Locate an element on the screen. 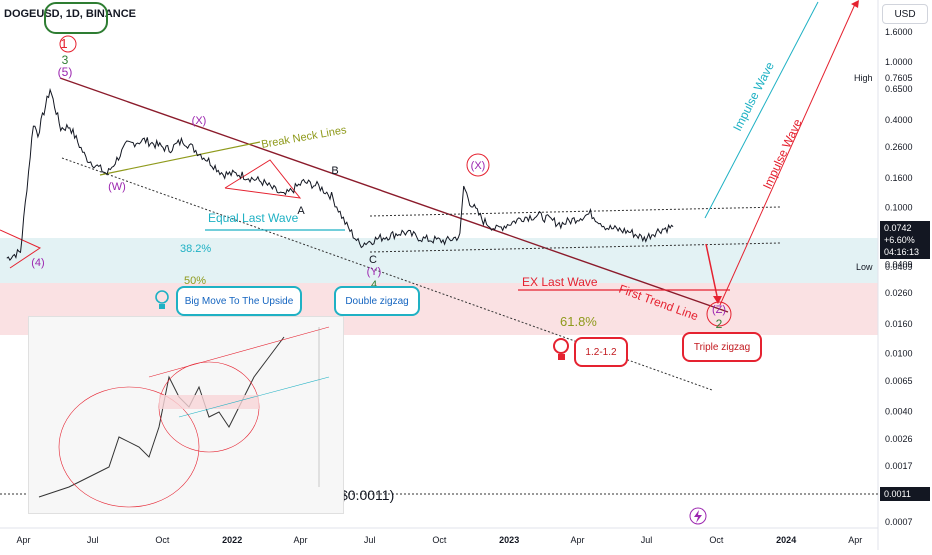 The height and width of the screenshot is (555, 932). price-tick-label: 0.2600 is located at coordinates (899, 147).